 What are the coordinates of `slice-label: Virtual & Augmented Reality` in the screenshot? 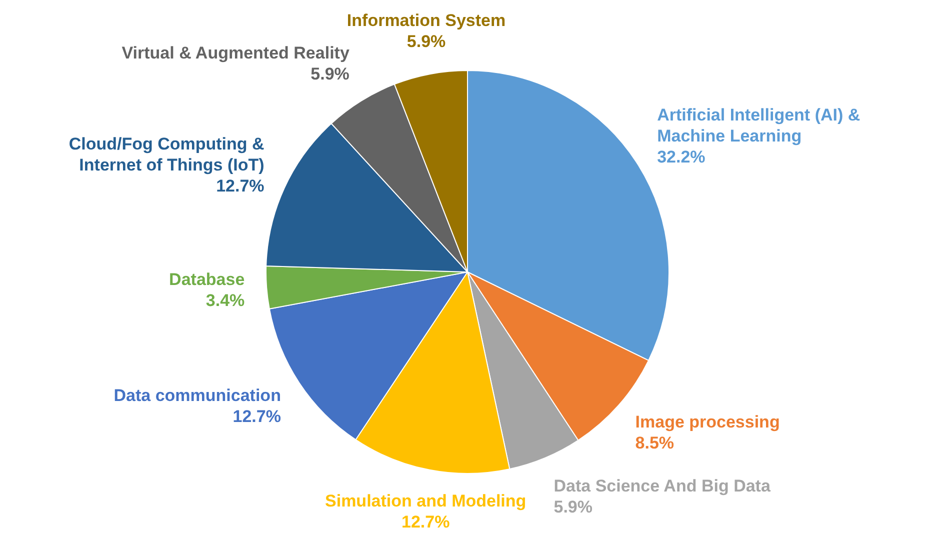 It's located at (236, 53).